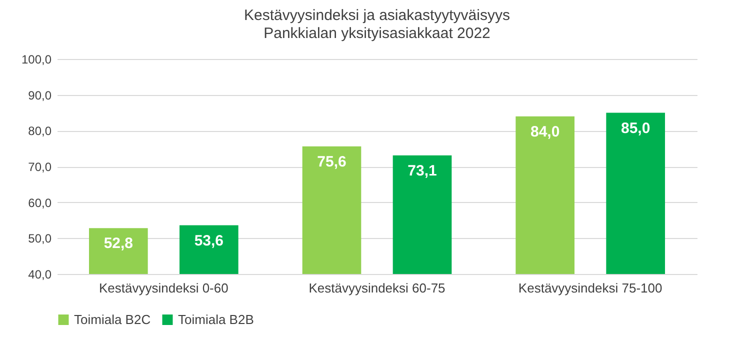  Describe the element at coordinates (119, 243) in the screenshot. I see `data-label: 52,8` at that location.